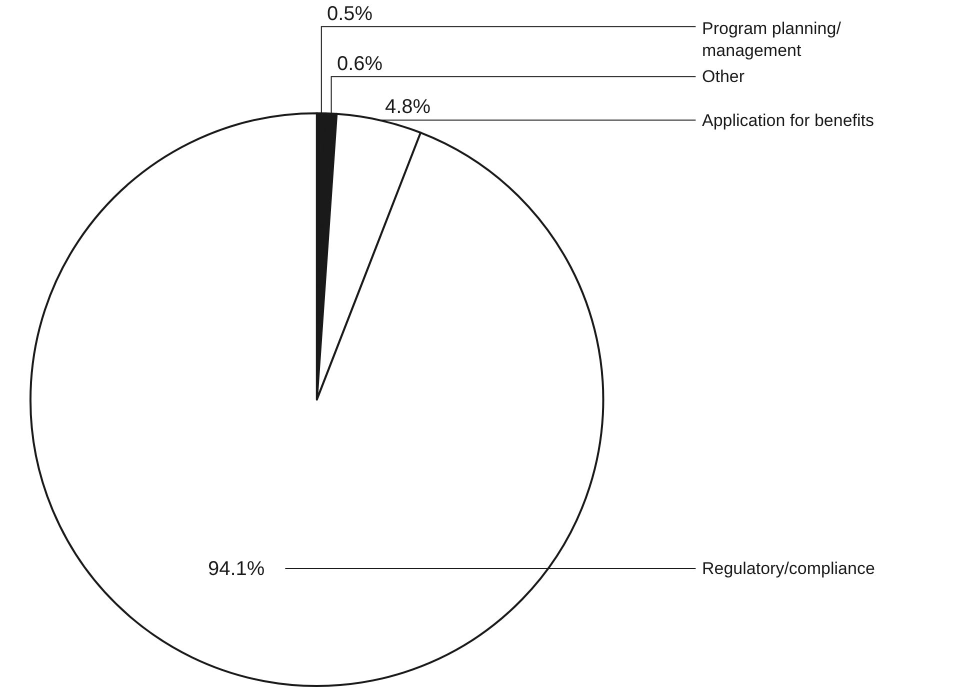 The width and height of the screenshot is (979, 696). I want to click on data-label: 0.6%, so click(360, 64).